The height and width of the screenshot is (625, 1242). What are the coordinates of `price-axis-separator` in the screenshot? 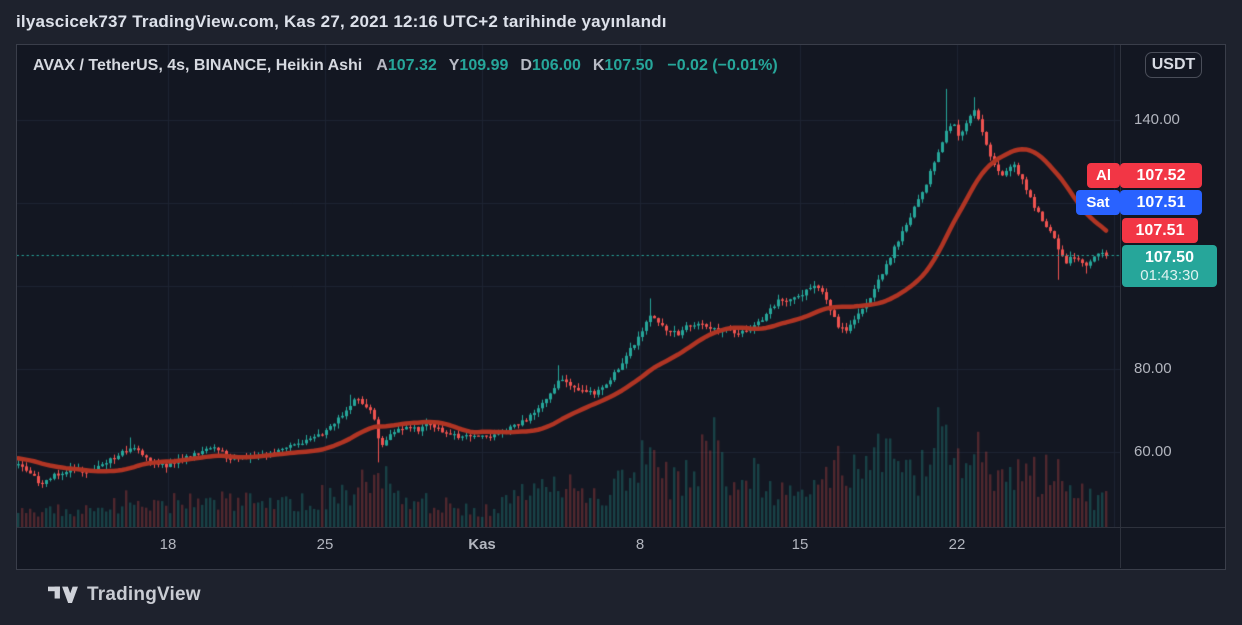 It's located at (1120, 306).